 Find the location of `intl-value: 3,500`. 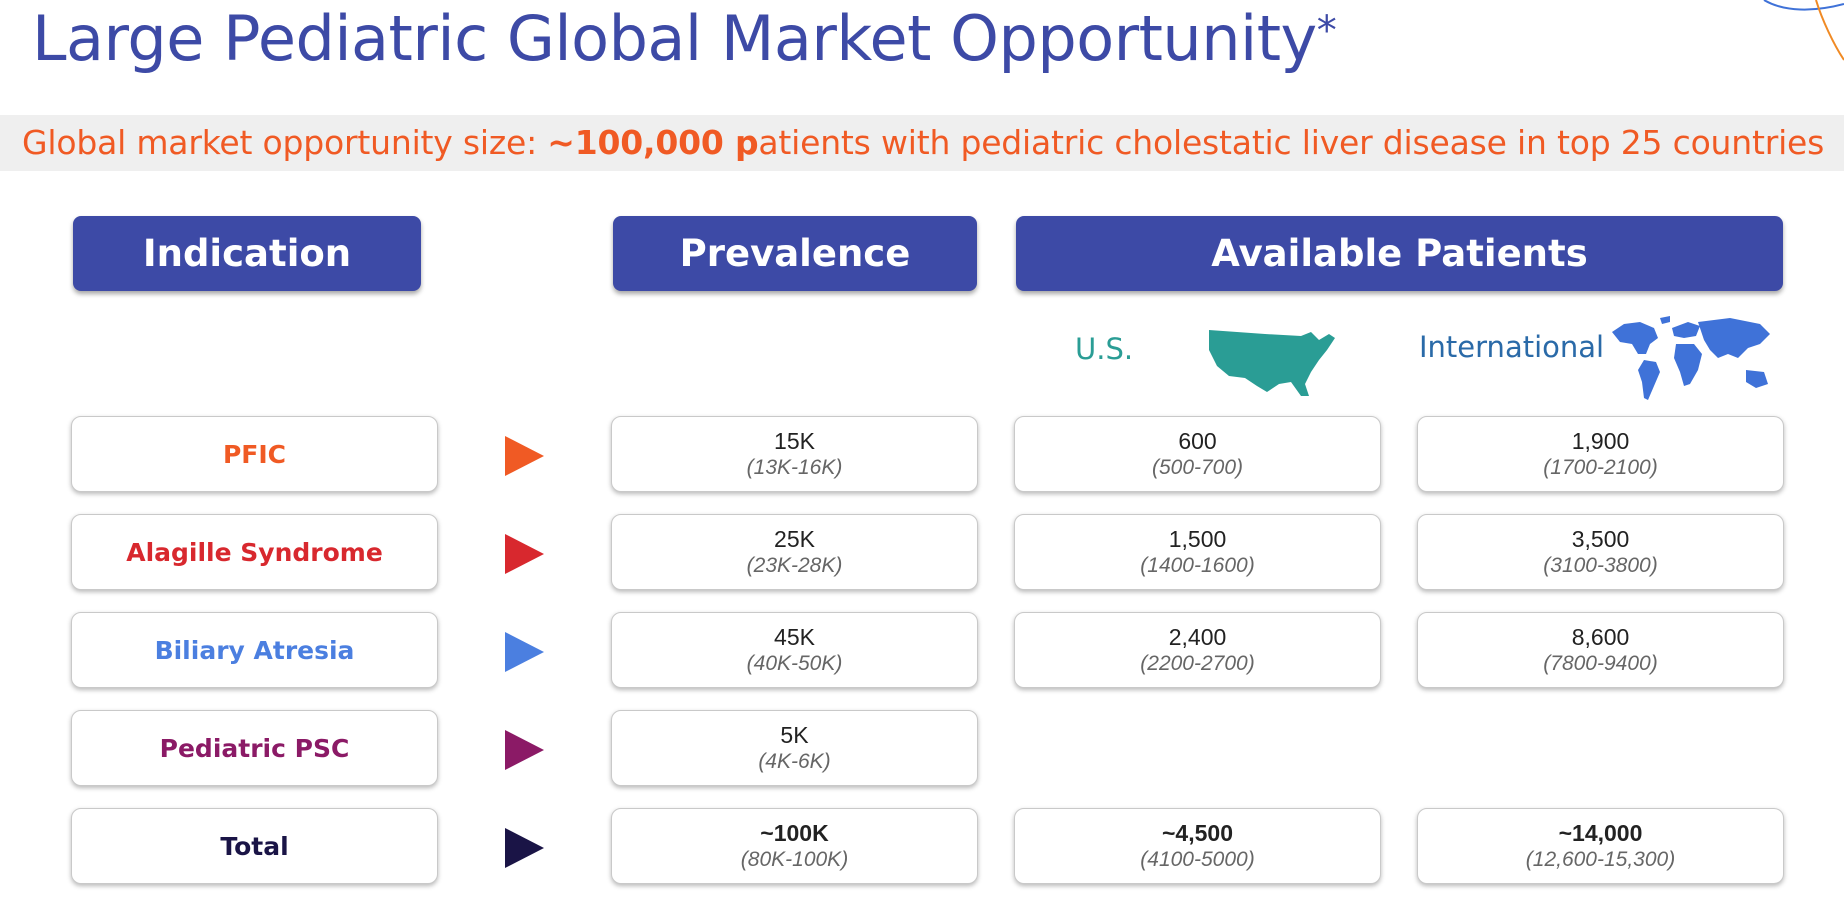

intl-value: 3,500 is located at coordinates (1600, 538).